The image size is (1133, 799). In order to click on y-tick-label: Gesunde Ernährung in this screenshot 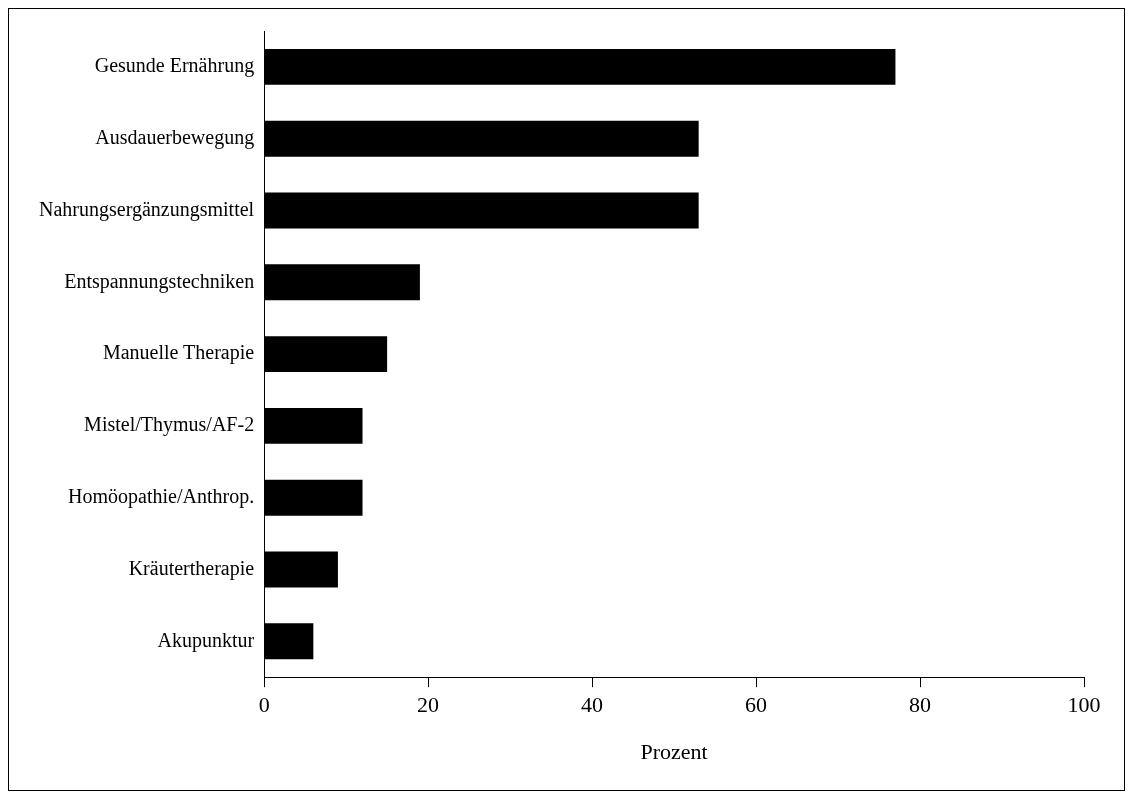, I will do `click(174, 66)`.